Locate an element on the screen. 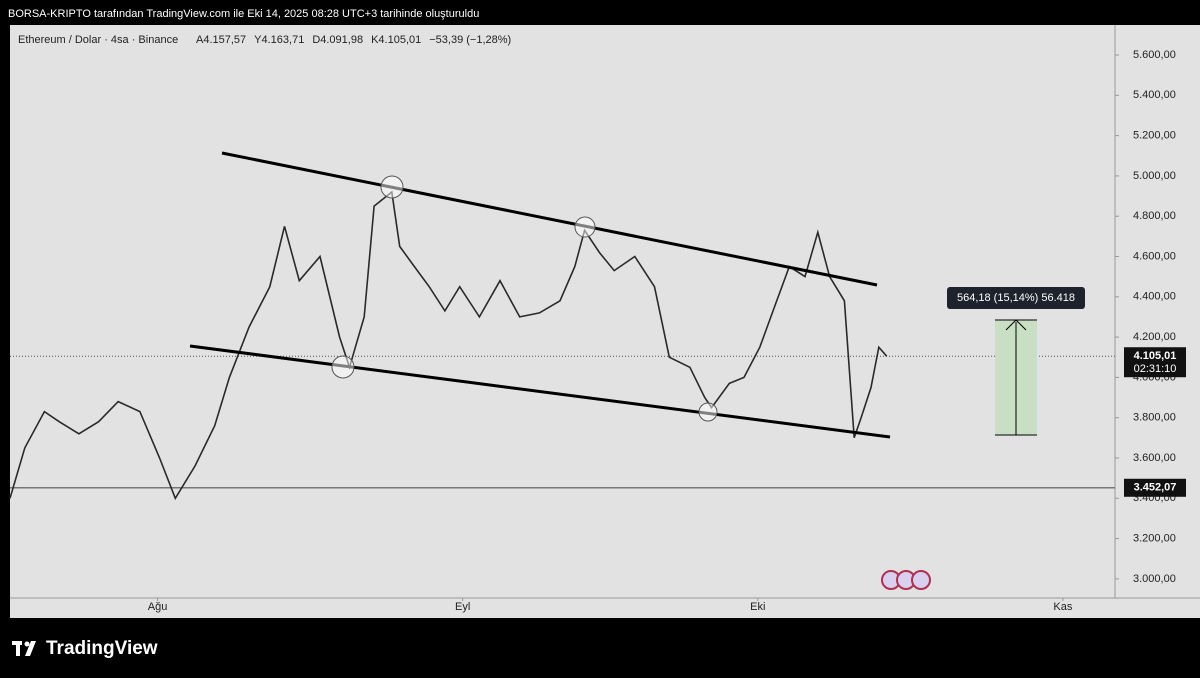  y-tick-label: 5.000,00 is located at coordinates (1154, 176).